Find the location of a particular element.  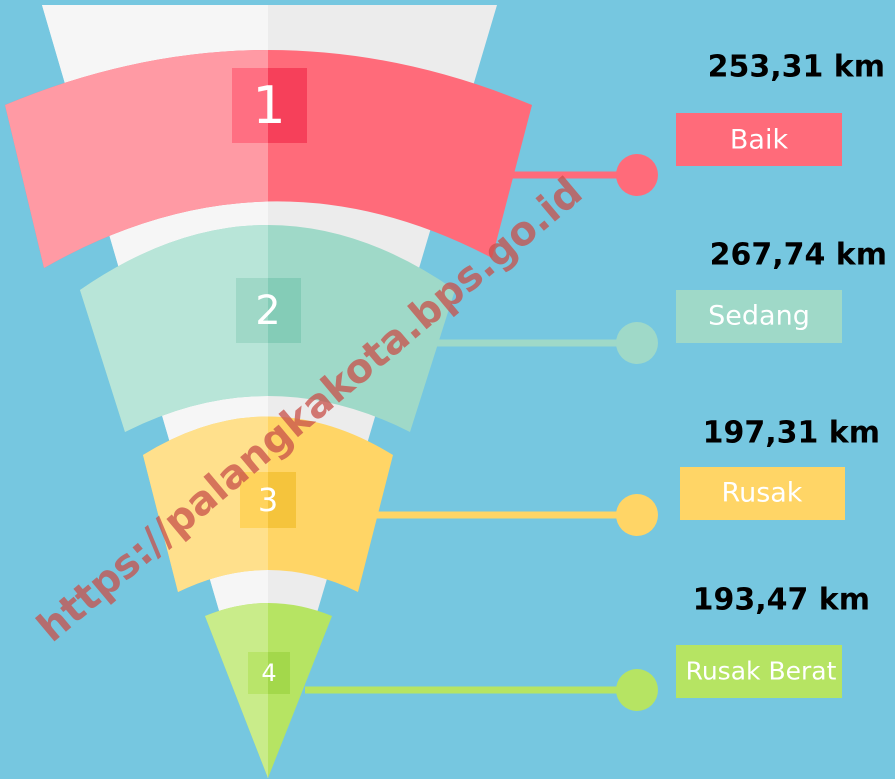

step-number: 4 is located at coordinates (268, 673).